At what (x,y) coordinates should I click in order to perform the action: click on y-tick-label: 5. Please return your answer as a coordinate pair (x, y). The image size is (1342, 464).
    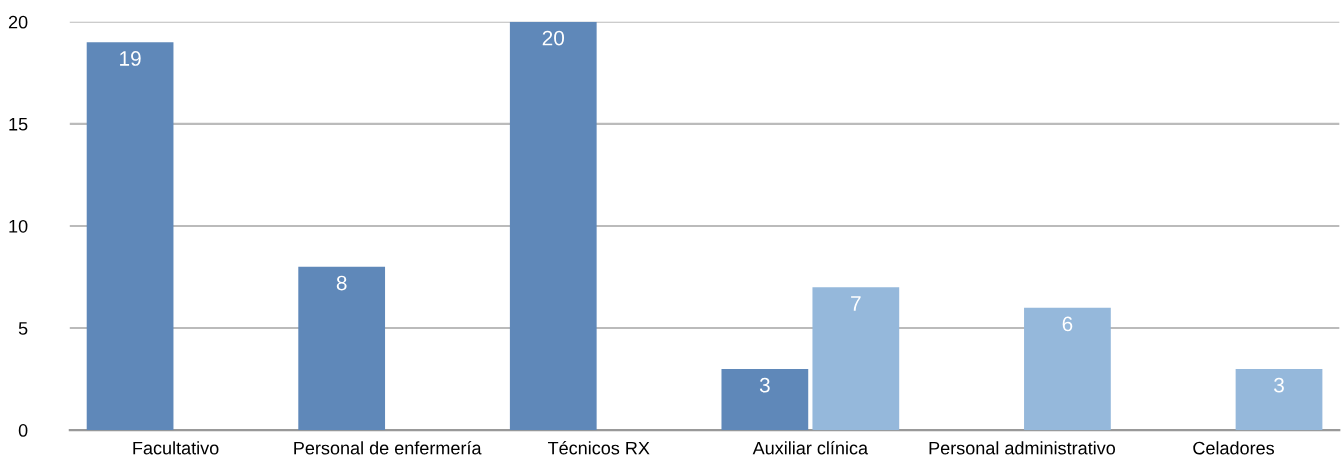
    Looking at the image, I should click on (23, 328).